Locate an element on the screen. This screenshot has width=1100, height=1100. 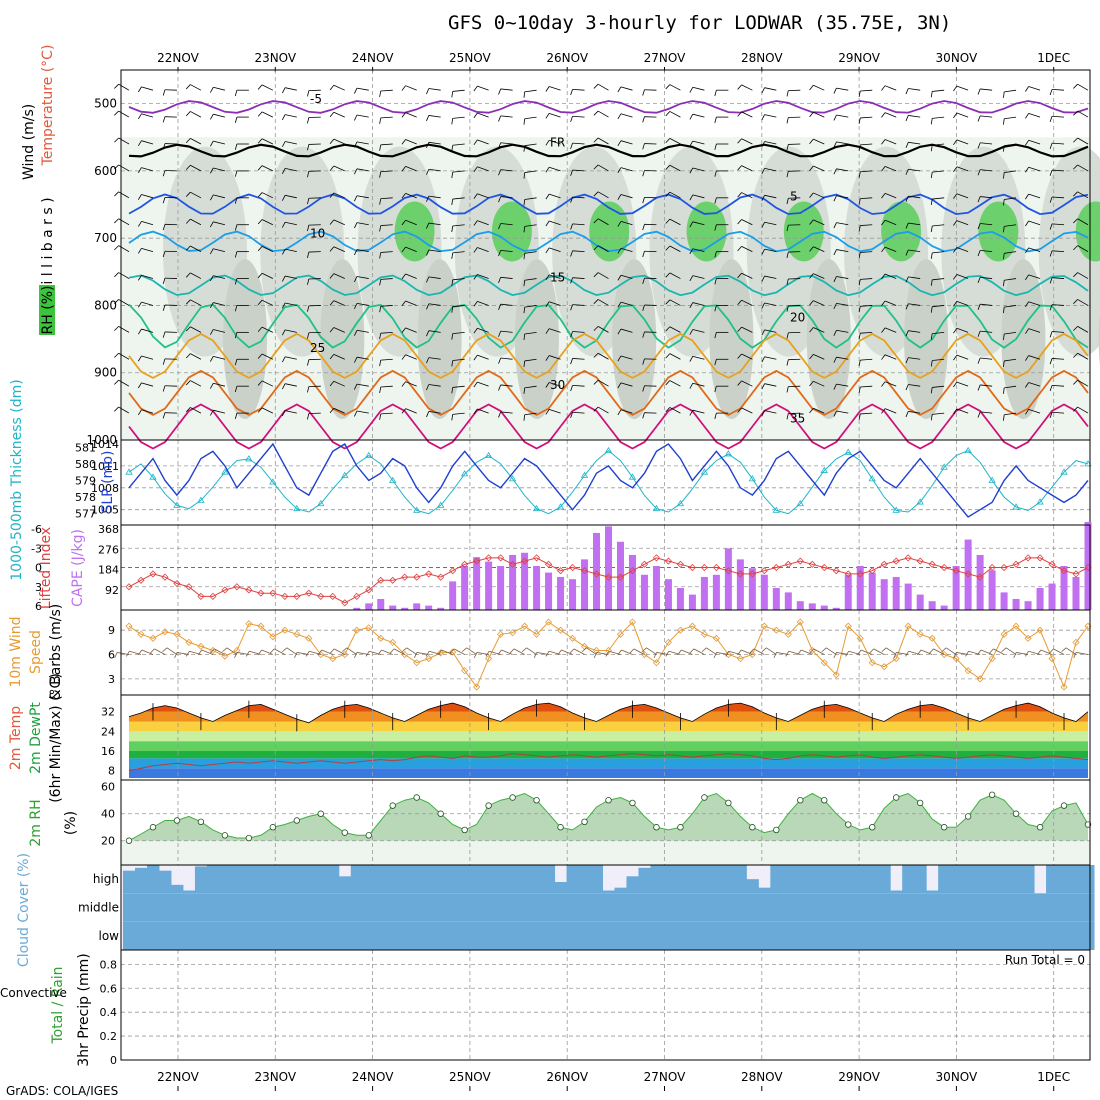
bottom-date-23NOV: 23NOV is located at coordinates (275, 1077).